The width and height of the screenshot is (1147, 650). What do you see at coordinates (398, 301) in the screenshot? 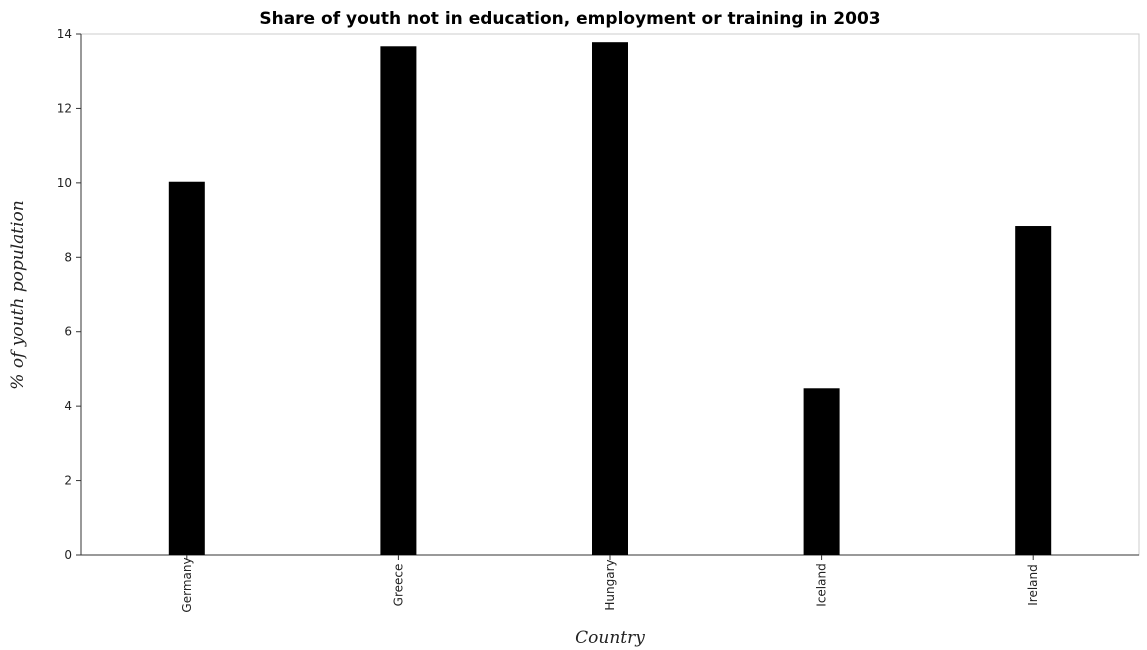
I see `bar-greece` at bounding box center [398, 301].